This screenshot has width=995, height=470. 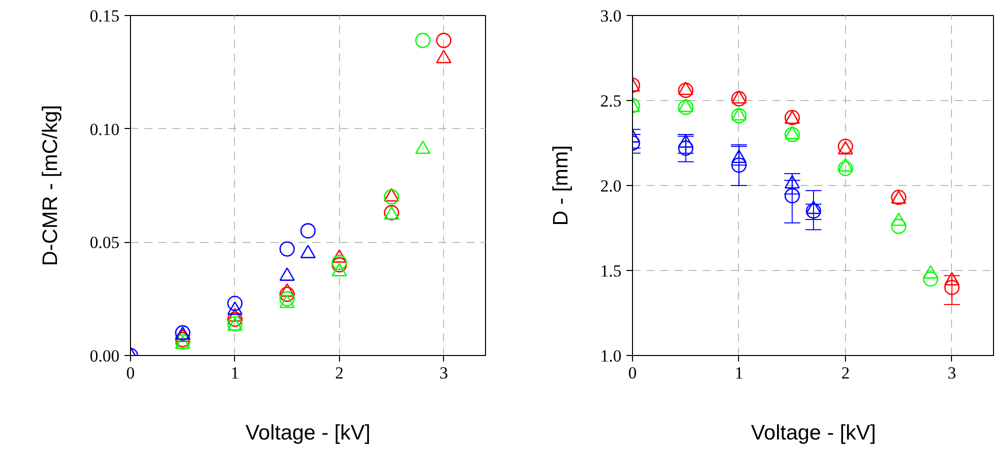 I want to click on y-tick-label: 2.0, so click(x=611, y=186).